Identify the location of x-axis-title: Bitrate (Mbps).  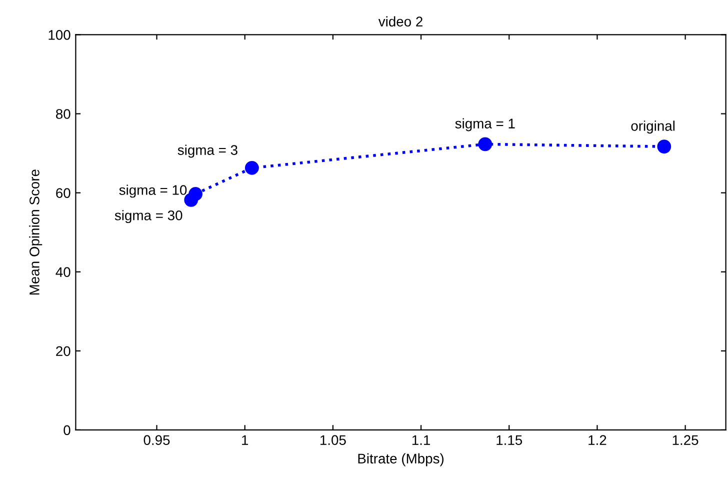
(401, 459).